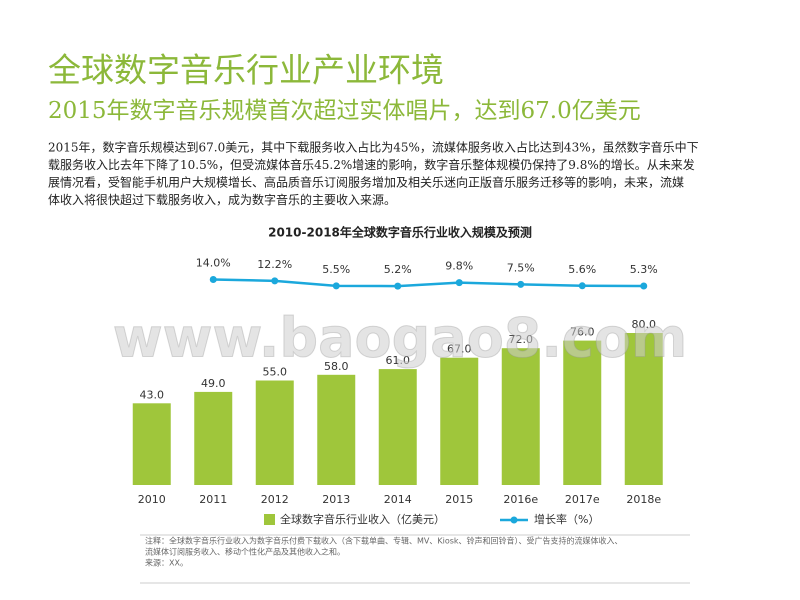  What do you see at coordinates (222, 199) in the screenshot?
I see `paragraph-line: 体收入将很快超过下载服务收入，成为数字音乐的主要收入来源。` at bounding box center [222, 199].